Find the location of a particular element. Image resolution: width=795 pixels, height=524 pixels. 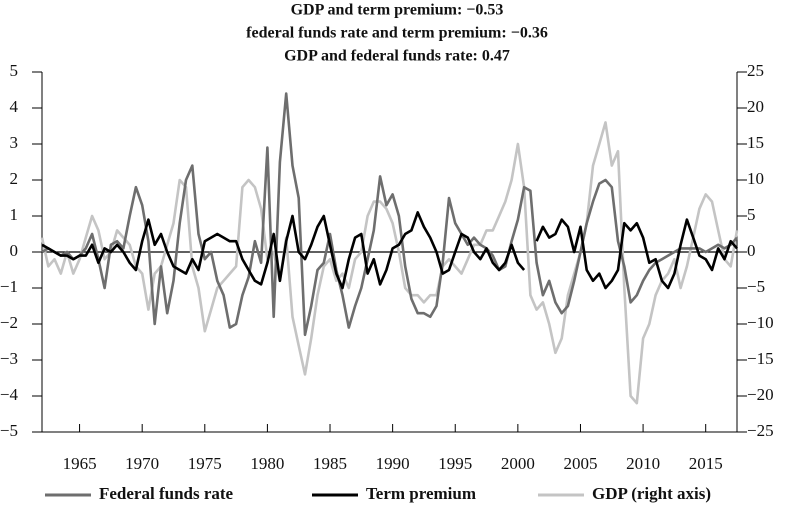

x-tick-label: 2000 is located at coordinates (518, 463).